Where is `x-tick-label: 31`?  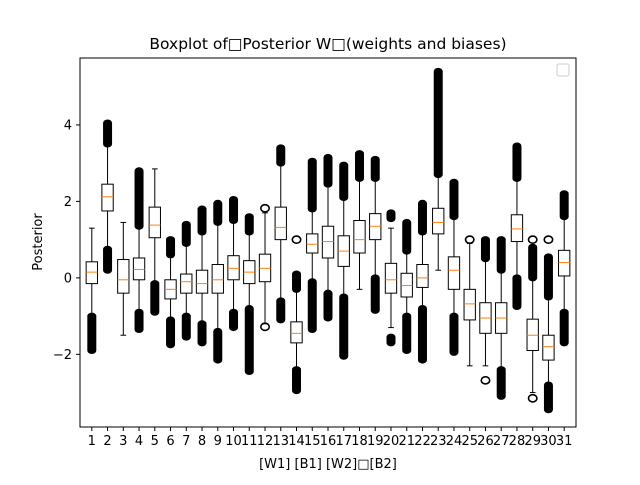 x-tick-label: 31 is located at coordinates (564, 441).